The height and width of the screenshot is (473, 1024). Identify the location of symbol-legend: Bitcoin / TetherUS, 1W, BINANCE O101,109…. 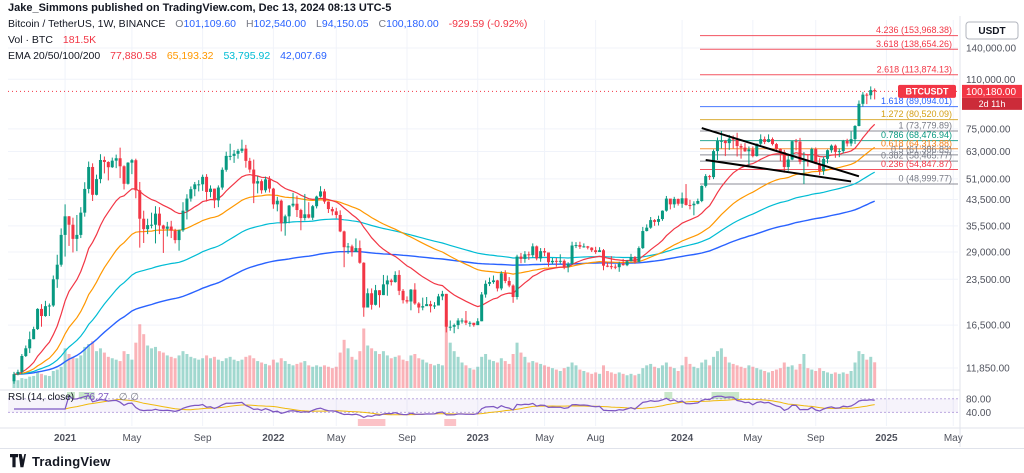
(267, 24).